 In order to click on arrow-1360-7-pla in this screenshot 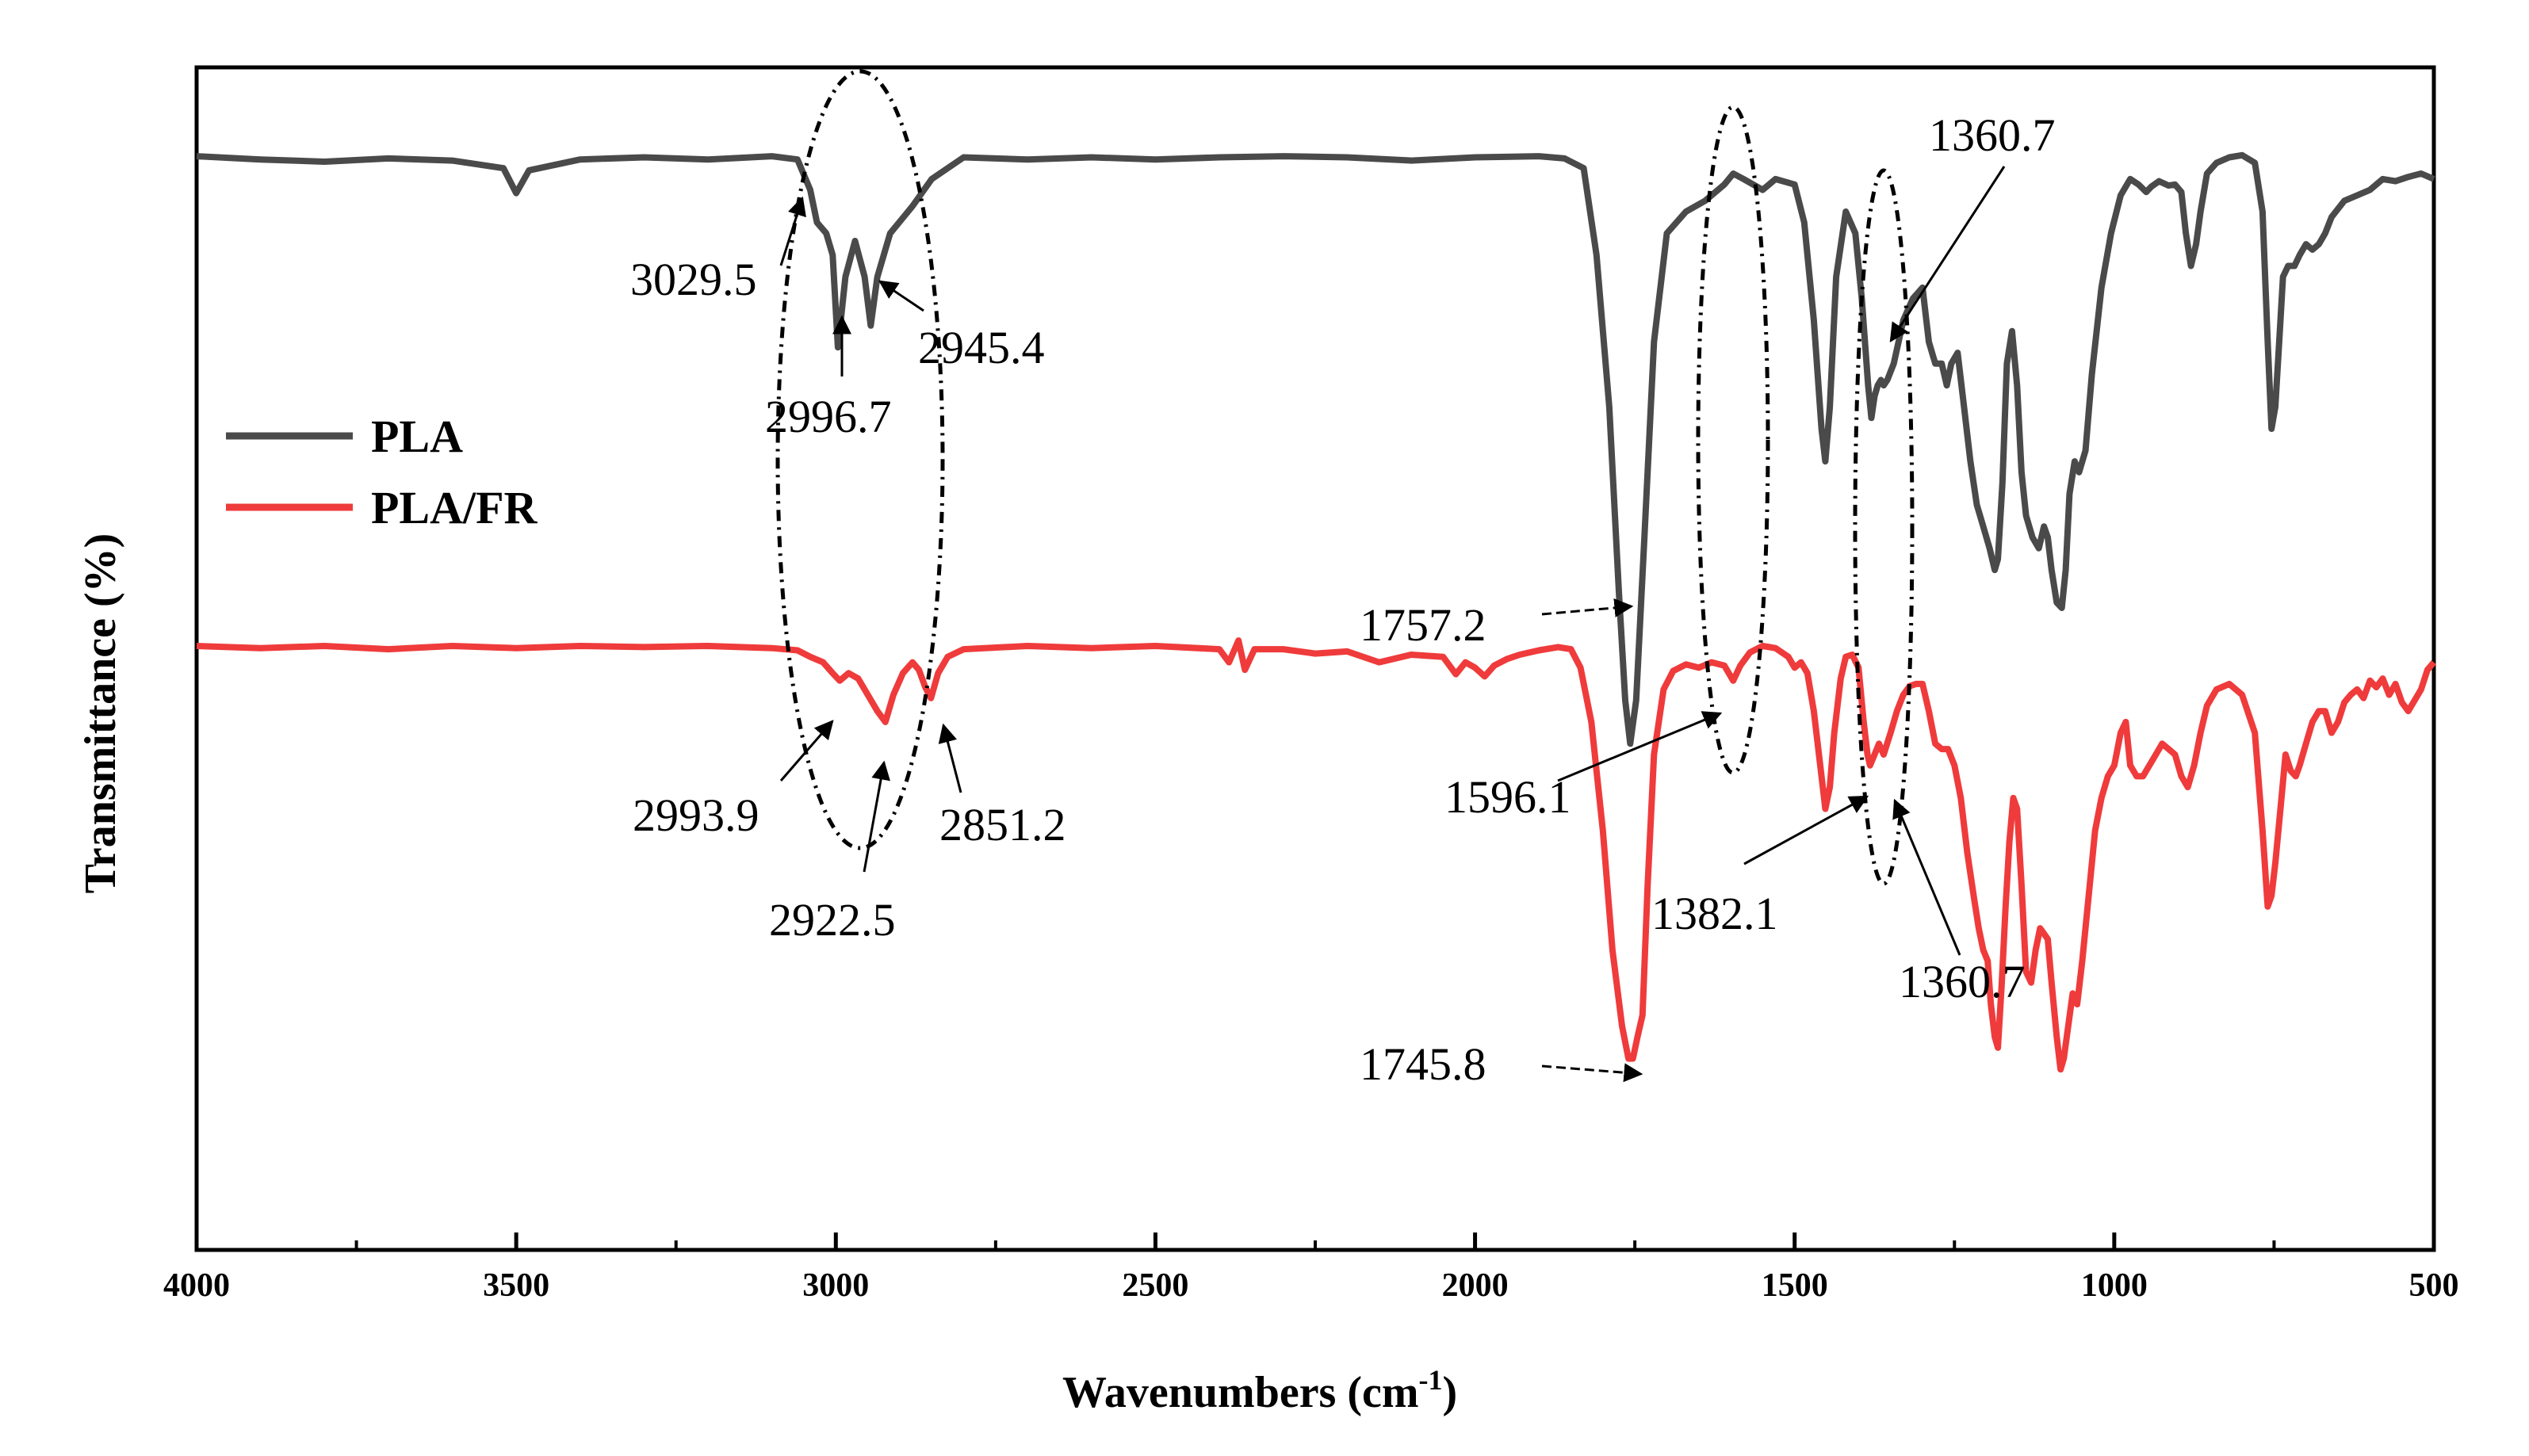, I will do `click(1948, 254)`.